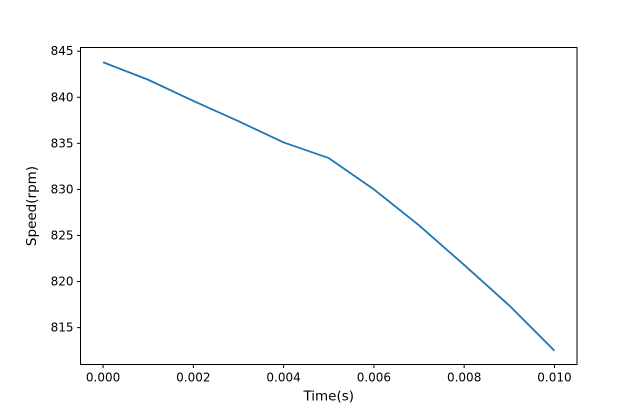 The image size is (640, 409). What do you see at coordinates (374, 378) in the screenshot?
I see `x-tick-label: 0.006` at bounding box center [374, 378].